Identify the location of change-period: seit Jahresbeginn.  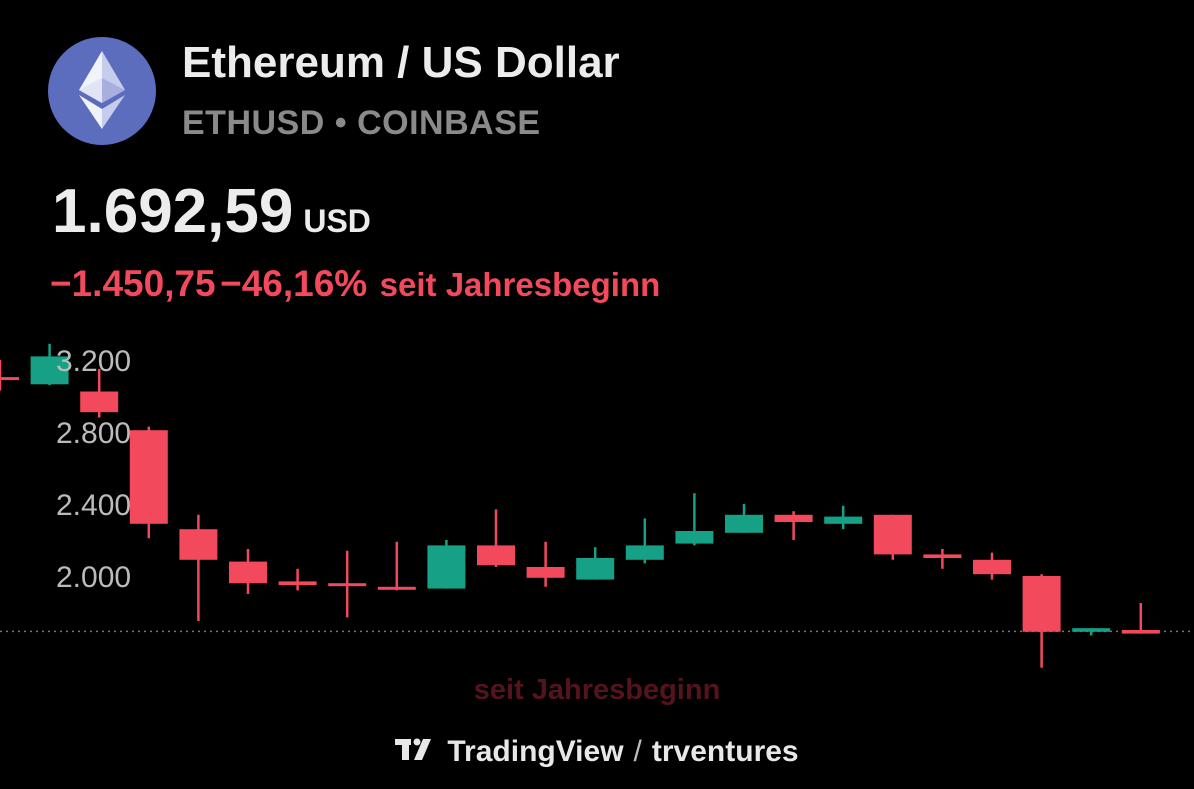
(520, 284).